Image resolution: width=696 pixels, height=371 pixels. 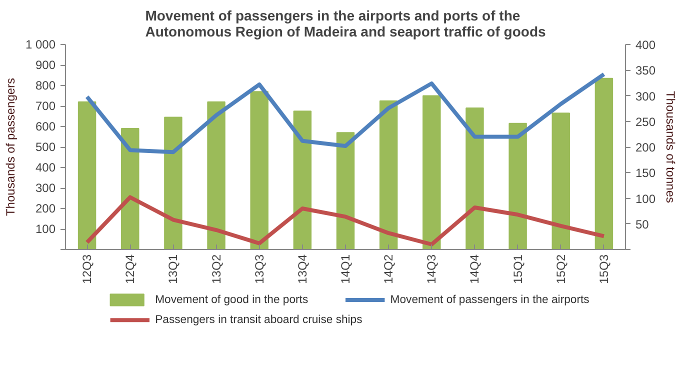 I want to click on y-tick-label: 400, so click(x=45, y=167).